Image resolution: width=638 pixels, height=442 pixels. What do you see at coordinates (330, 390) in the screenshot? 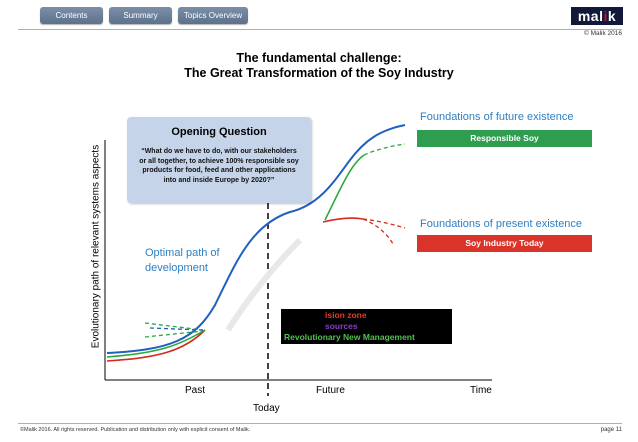
I see `x-label-future: Future` at bounding box center [330, 390].